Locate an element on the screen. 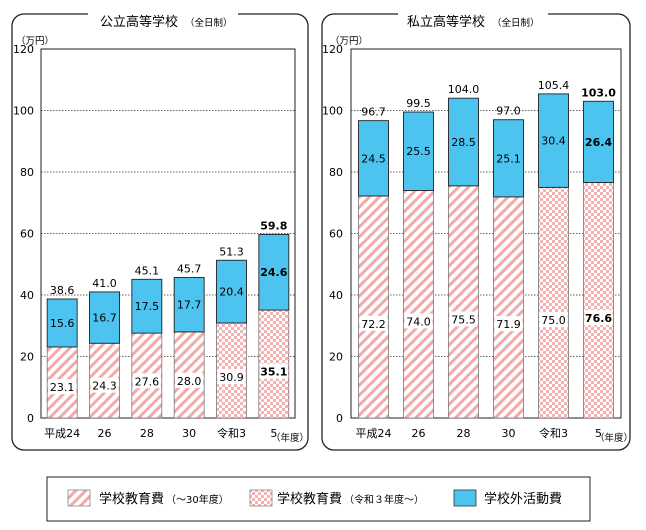  legend-label: 学校外活動費 is located at coordinates (523, 499).